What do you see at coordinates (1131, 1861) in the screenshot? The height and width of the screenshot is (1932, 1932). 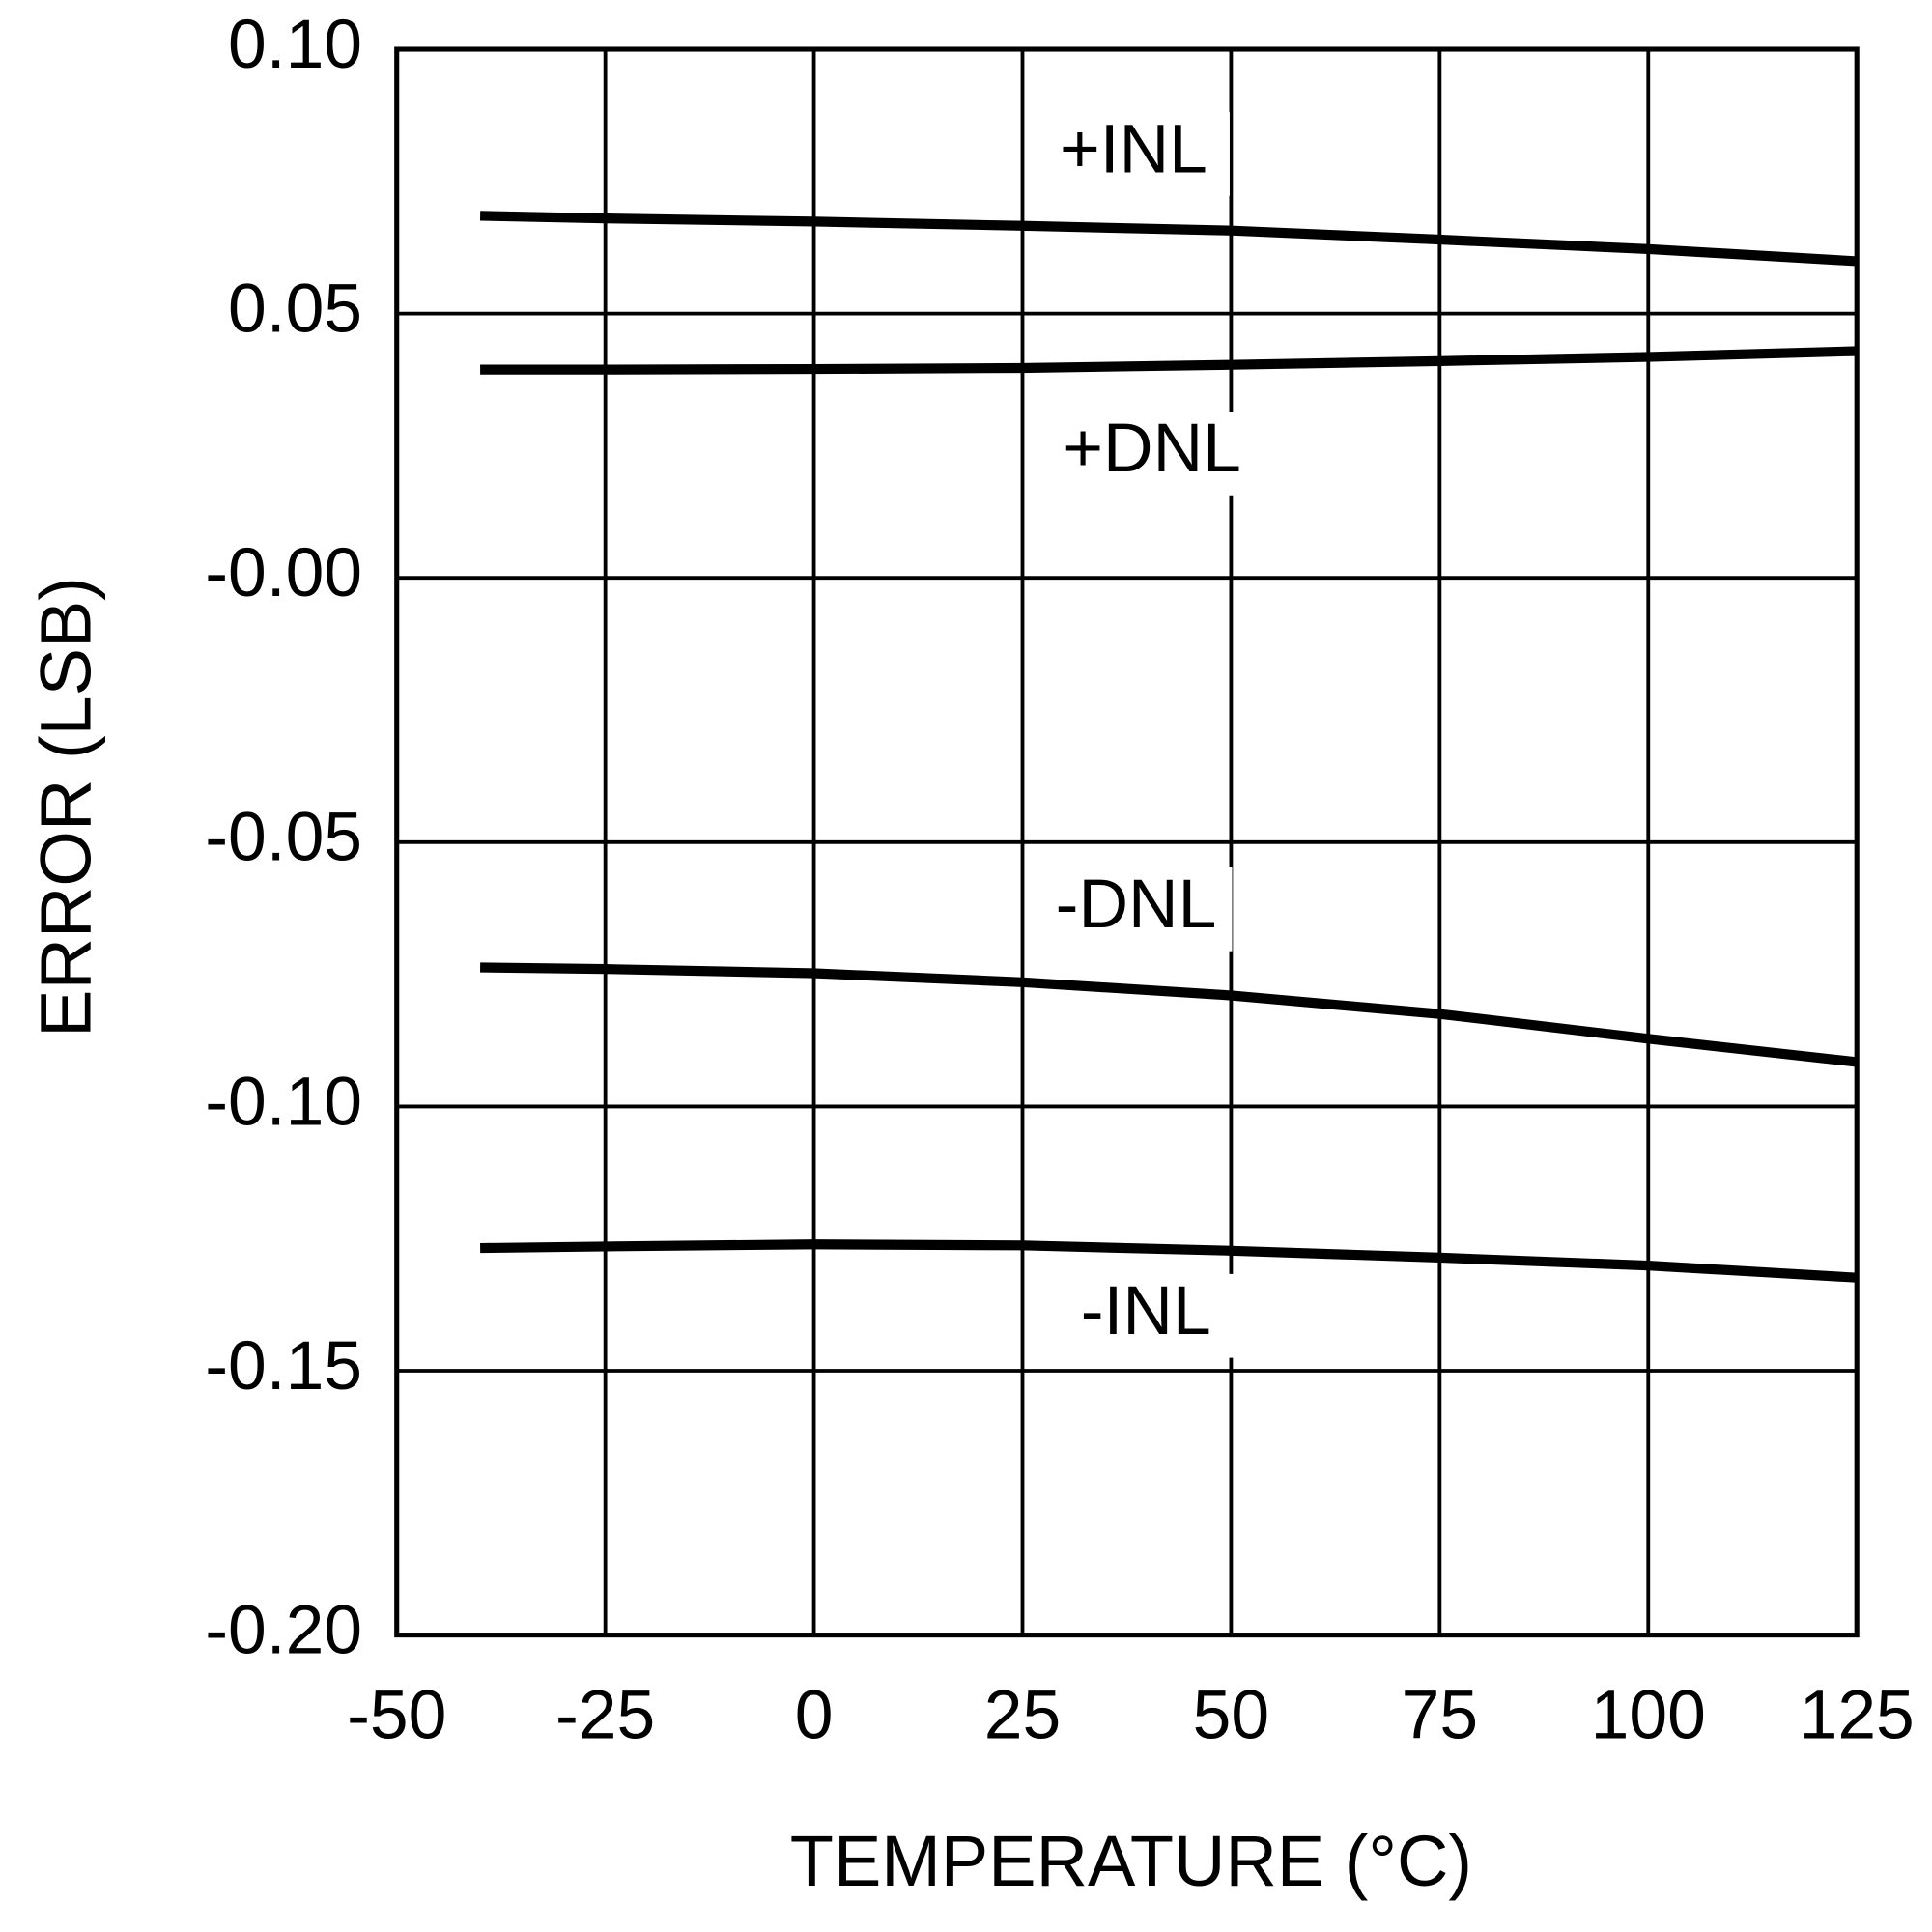 I see `x-axis-title: TEMPERATURE (°C)` at bounding box center [1131, 1861].